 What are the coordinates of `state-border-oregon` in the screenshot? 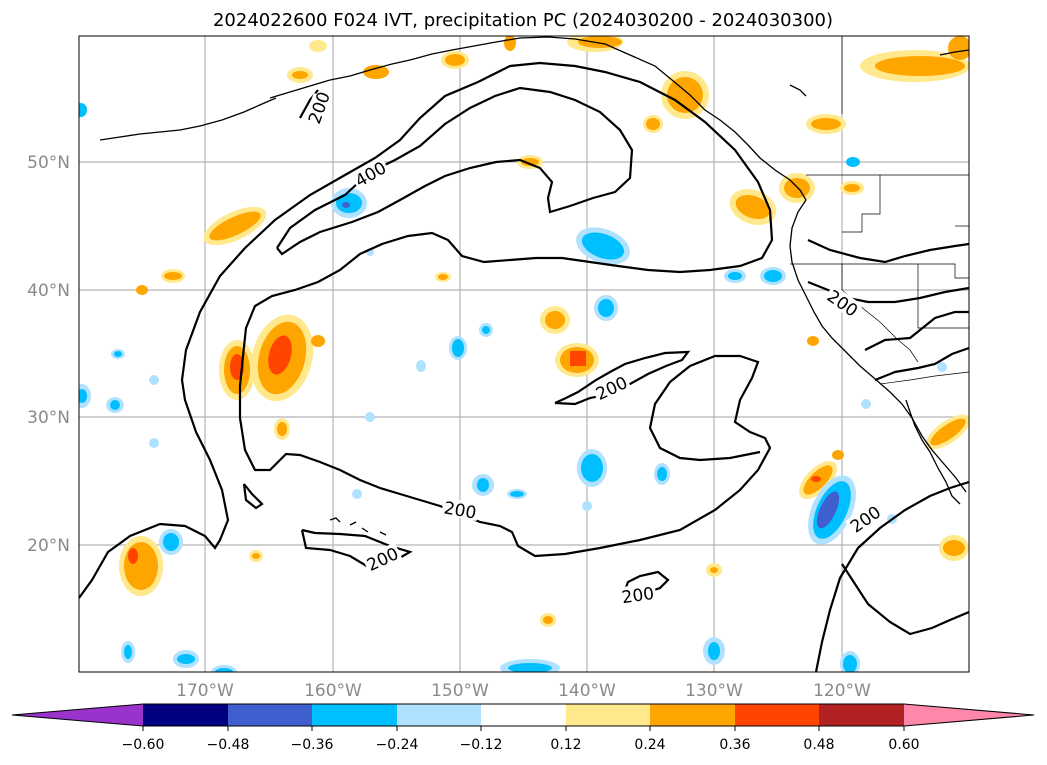 It's located at (879, 271).